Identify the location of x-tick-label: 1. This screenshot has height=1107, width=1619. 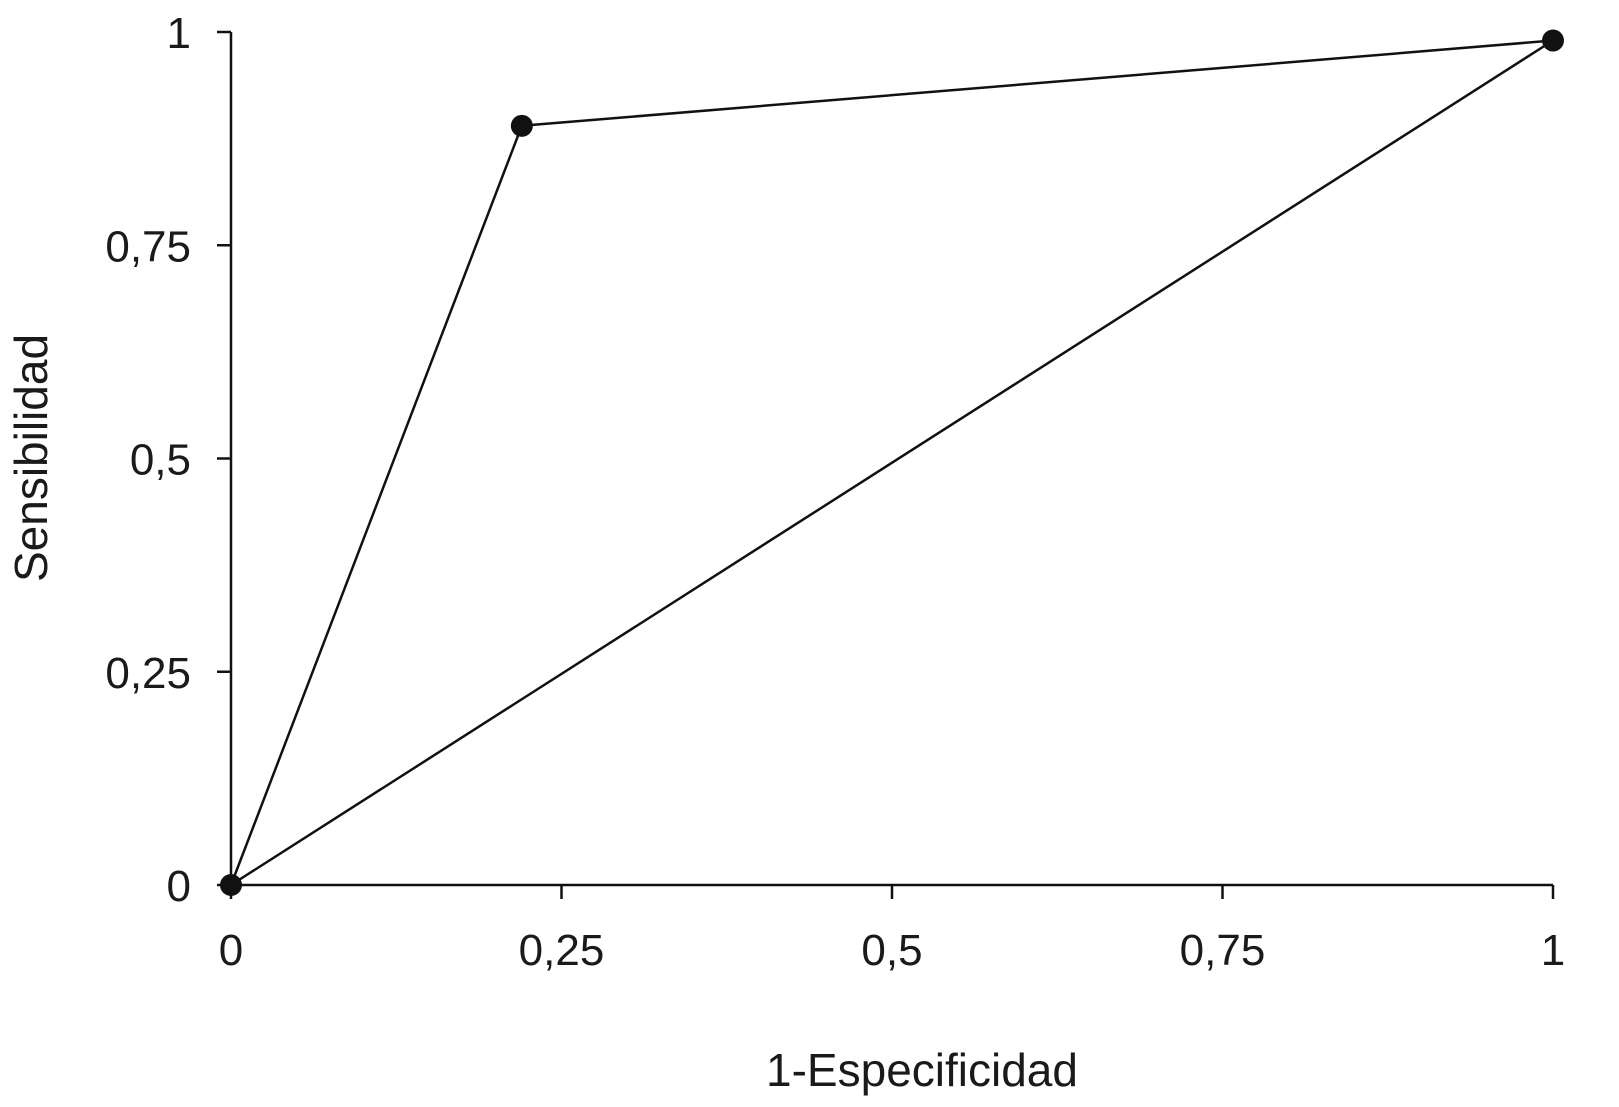
(1553, 950).